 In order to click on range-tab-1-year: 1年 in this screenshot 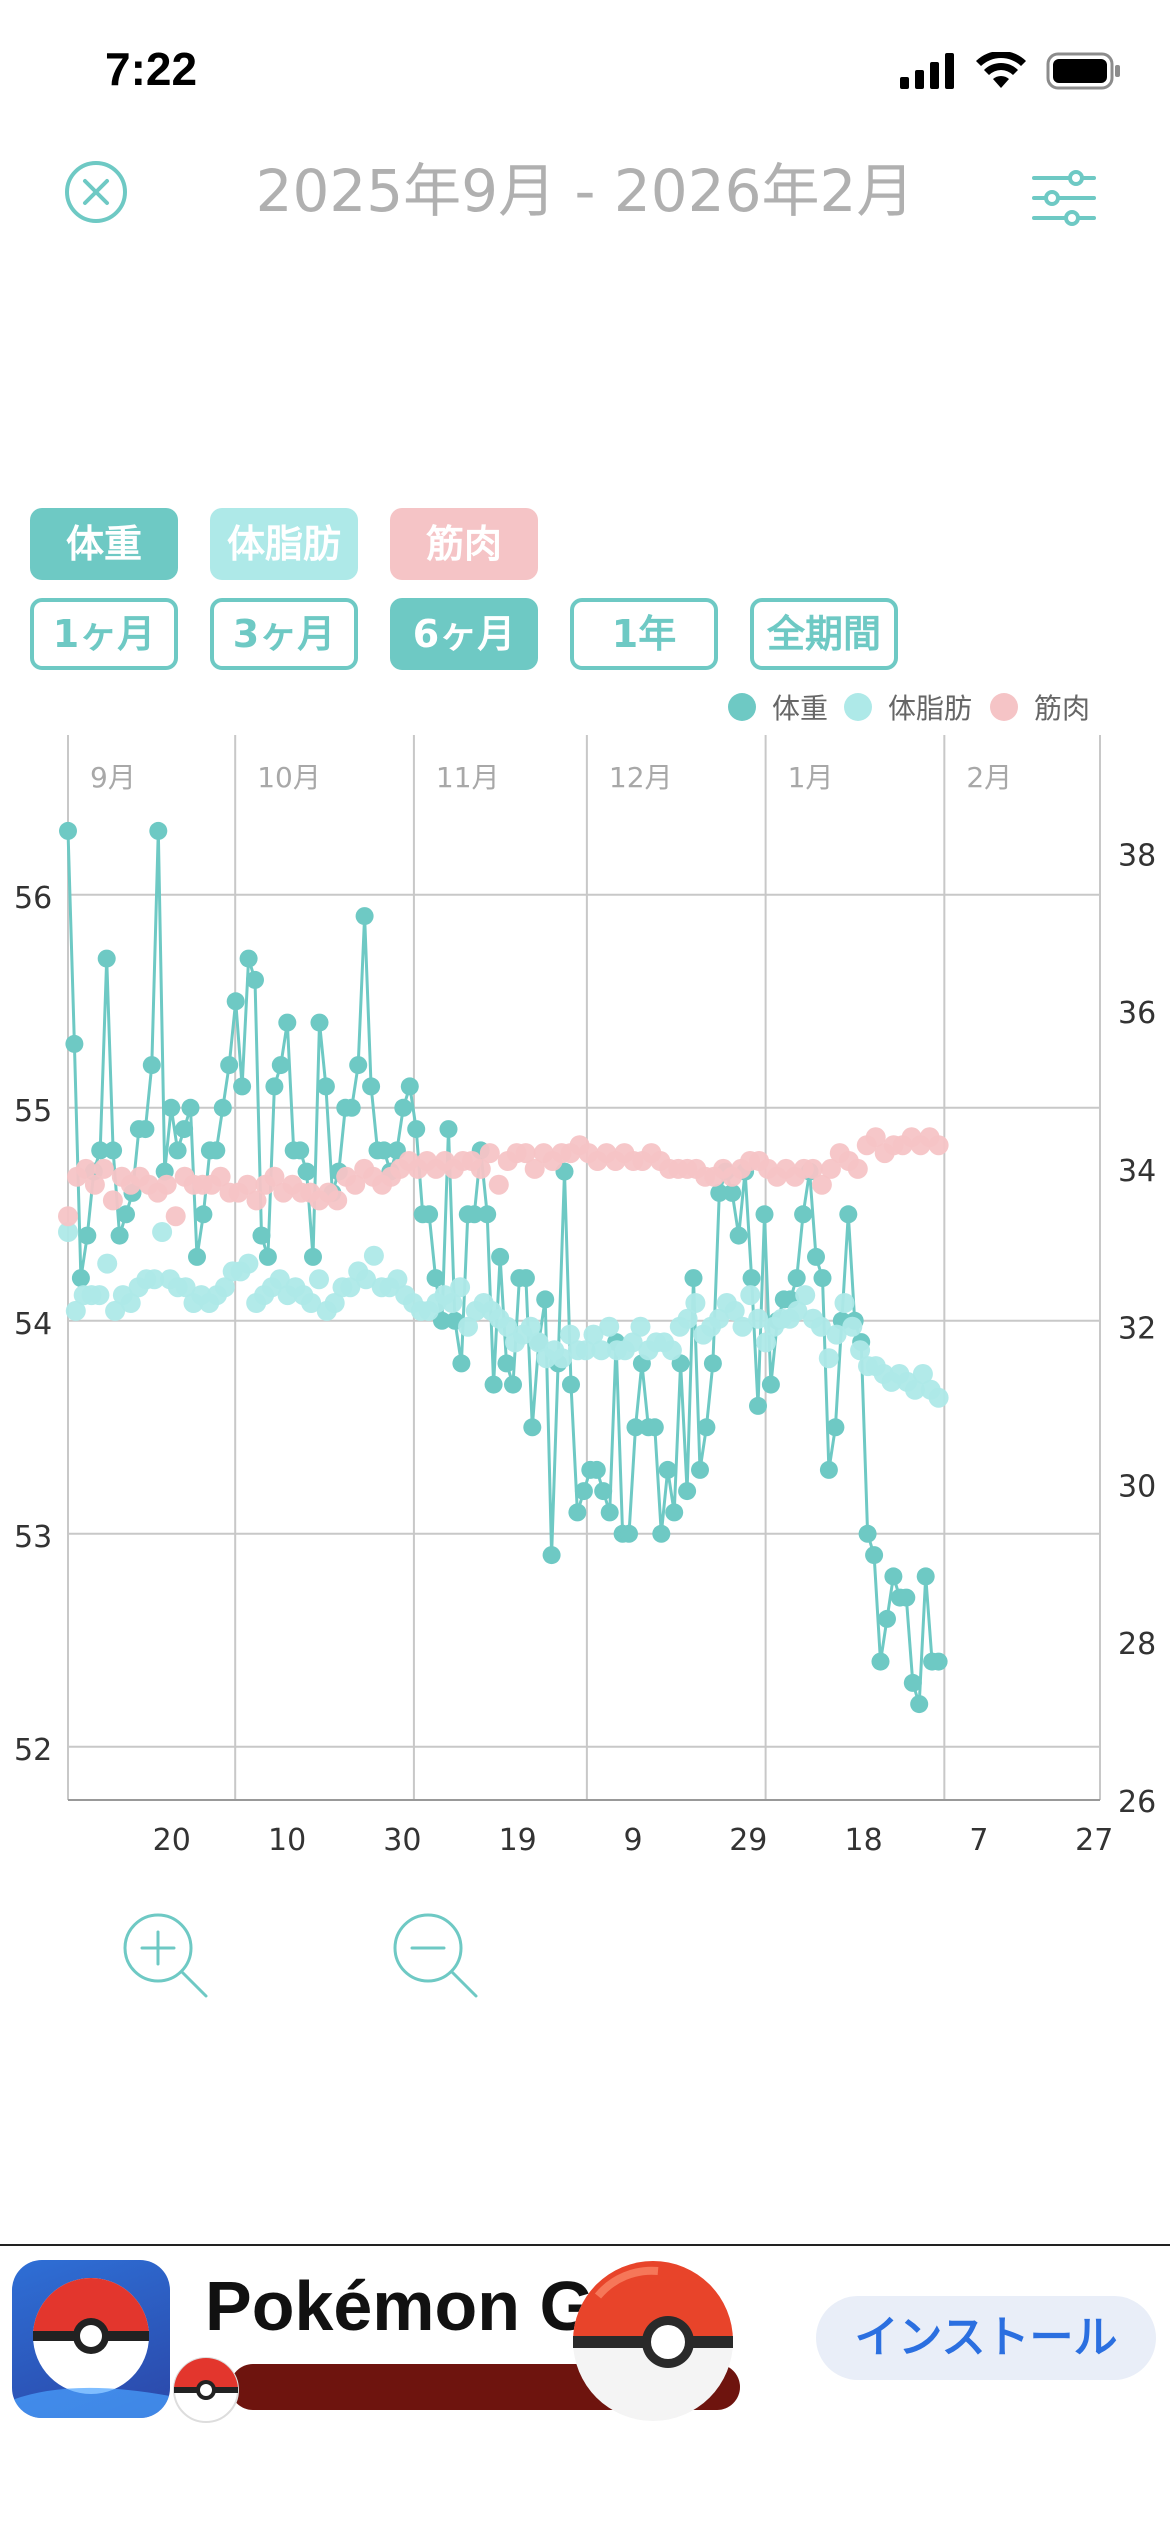, I will do `click(644, 634)`.